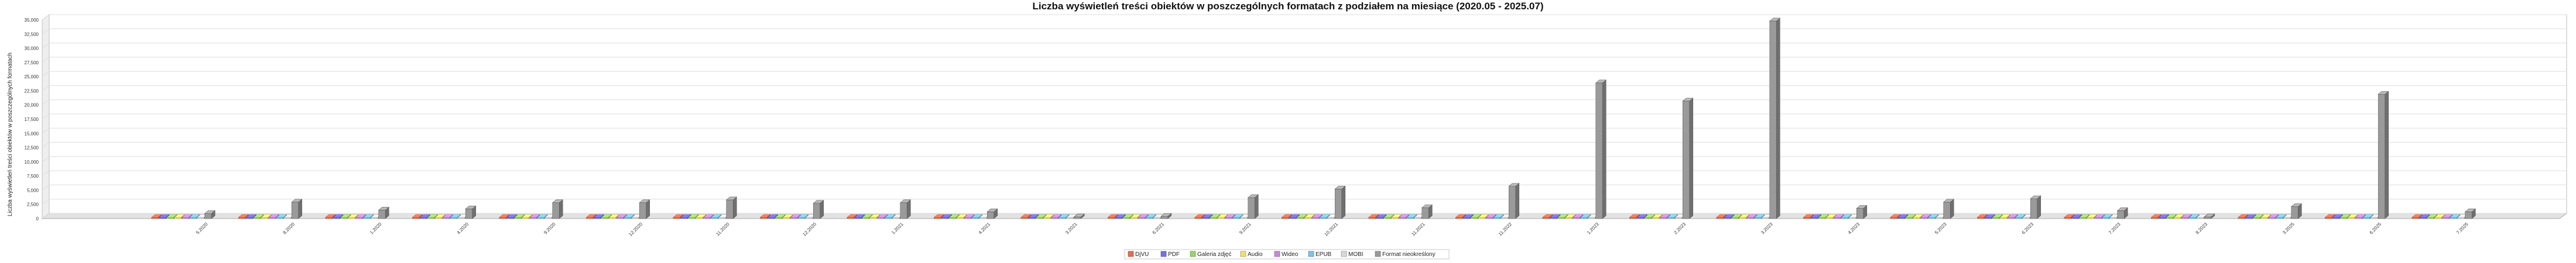 The height and width of the screenshot is (263, 2576). I want to click on legend-item: PDF, so click(1170, 254).